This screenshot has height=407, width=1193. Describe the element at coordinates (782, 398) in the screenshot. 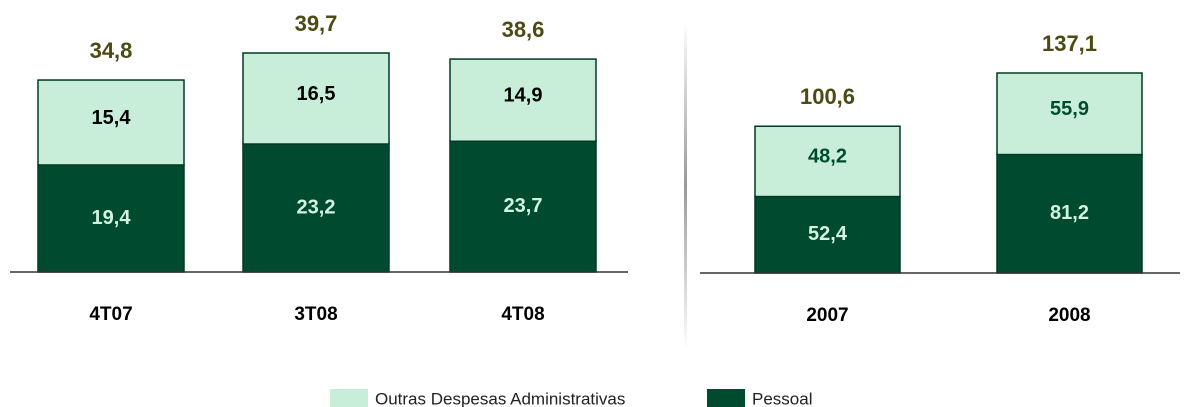

I see `legend-label: Pessoal` at that location.